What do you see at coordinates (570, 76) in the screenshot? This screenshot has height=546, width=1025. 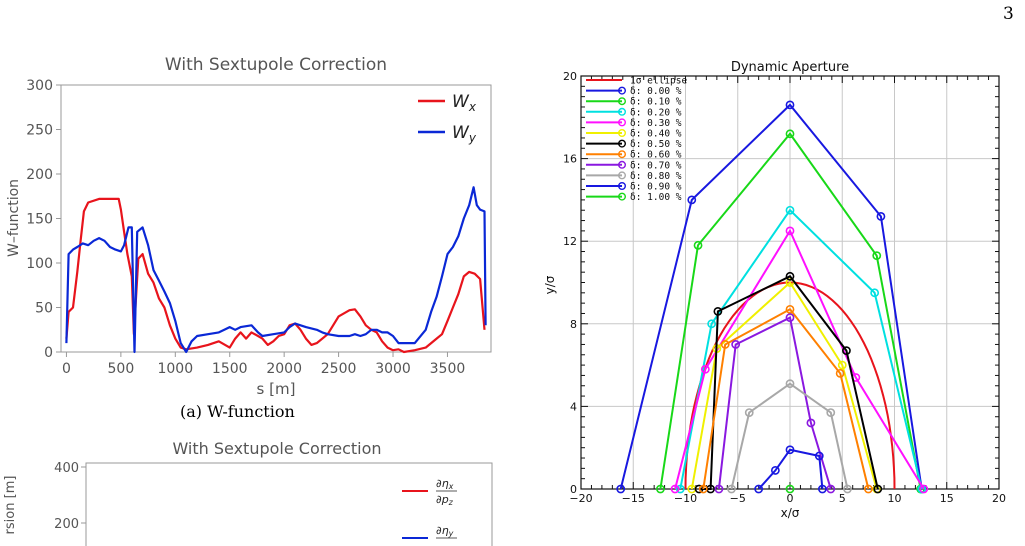 I see `chart-b-y-tick-label: 20` at bounding box center [570, 76].